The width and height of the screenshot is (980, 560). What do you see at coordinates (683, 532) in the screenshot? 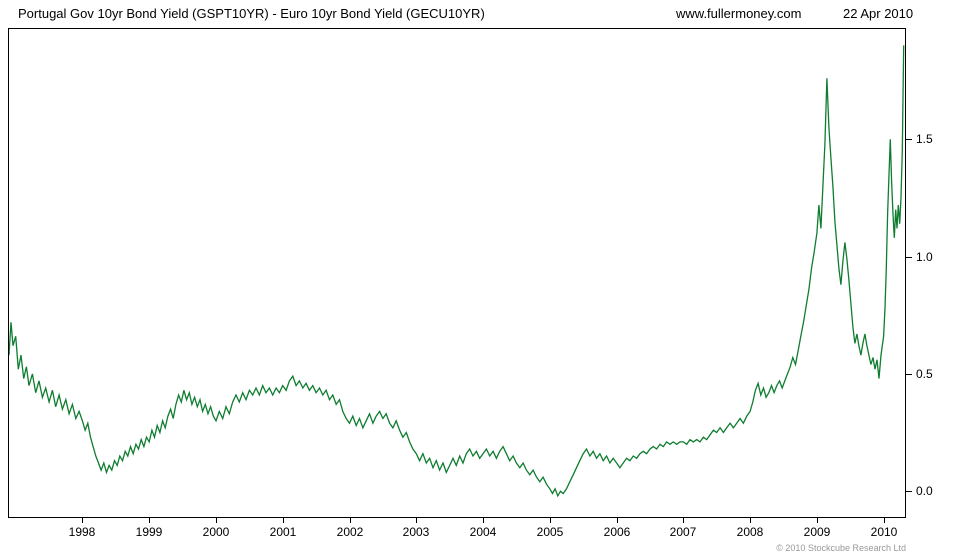
I see `x-tick-label: 2007` at bounding box center [683, 532].